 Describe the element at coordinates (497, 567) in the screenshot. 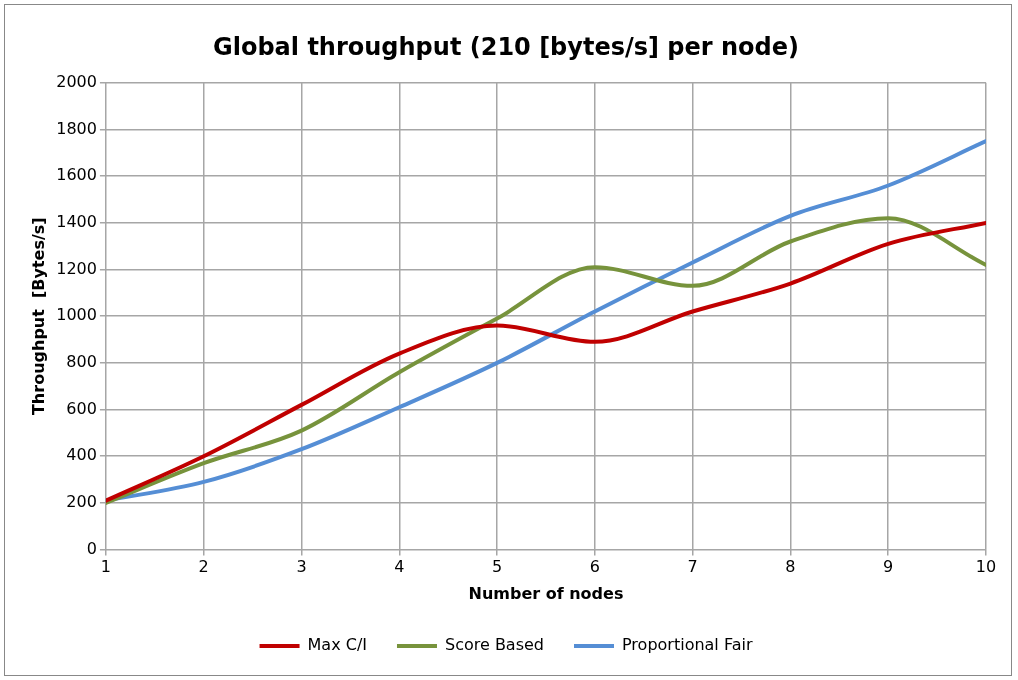

I see `x-tick-label: 5` at that location.